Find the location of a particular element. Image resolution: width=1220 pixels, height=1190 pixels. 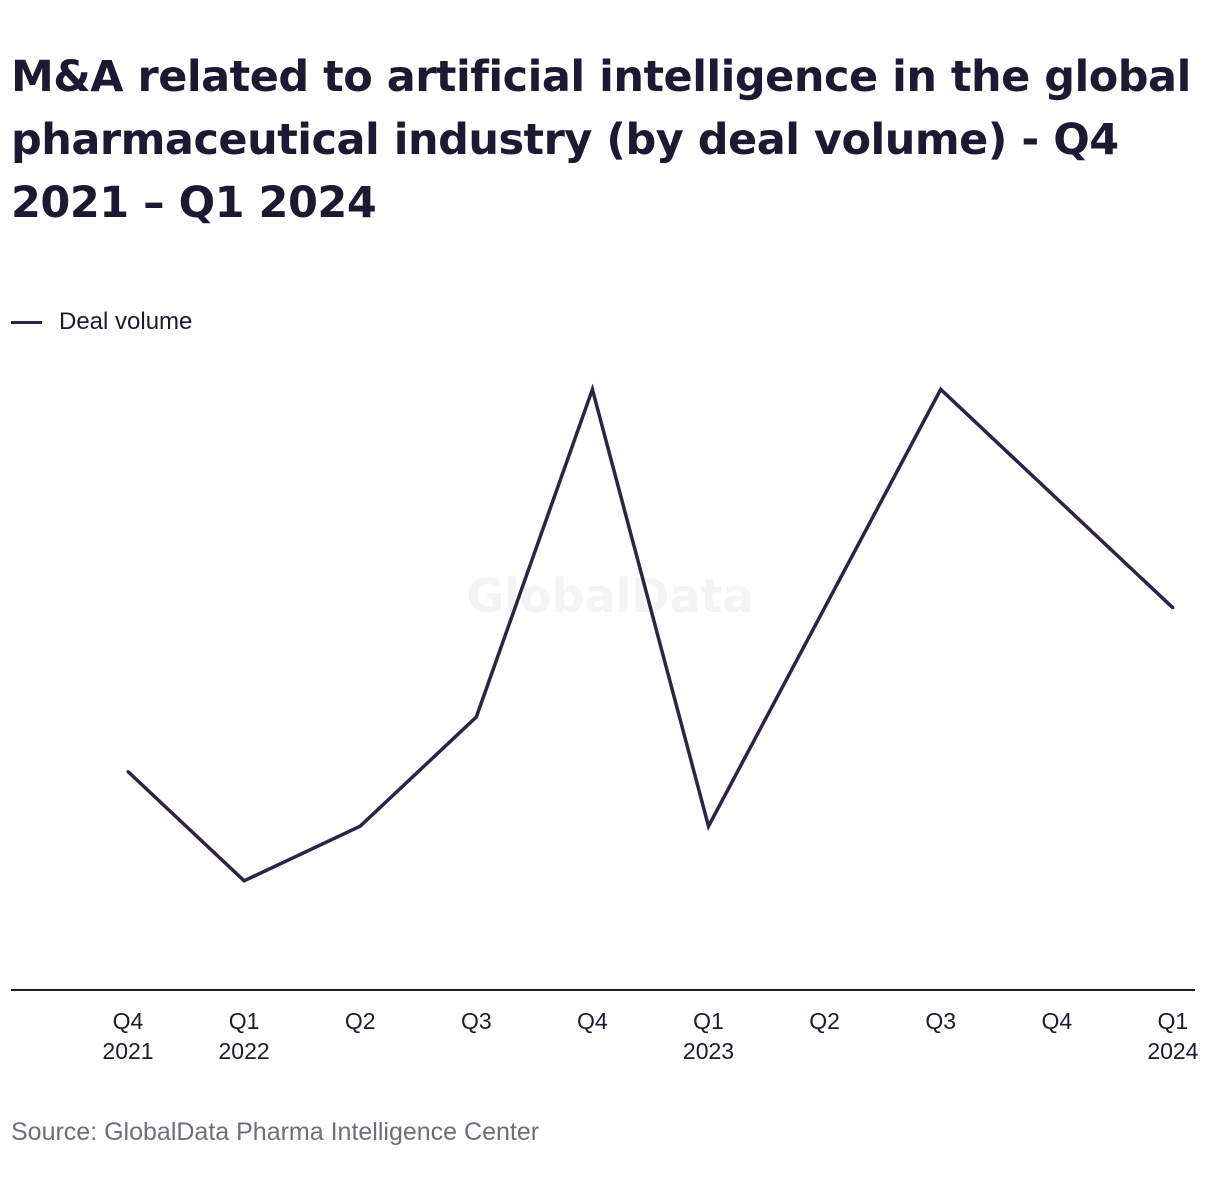

x-tick-label-0: Q4 2021 is located at coordinates (127, 1036).